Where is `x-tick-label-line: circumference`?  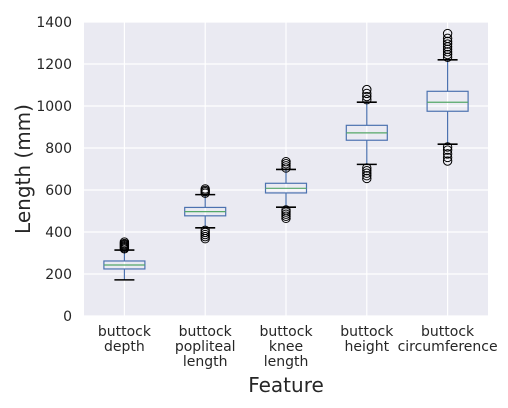 x-tick-label-line: circumference is located at coordinates (448, 347).